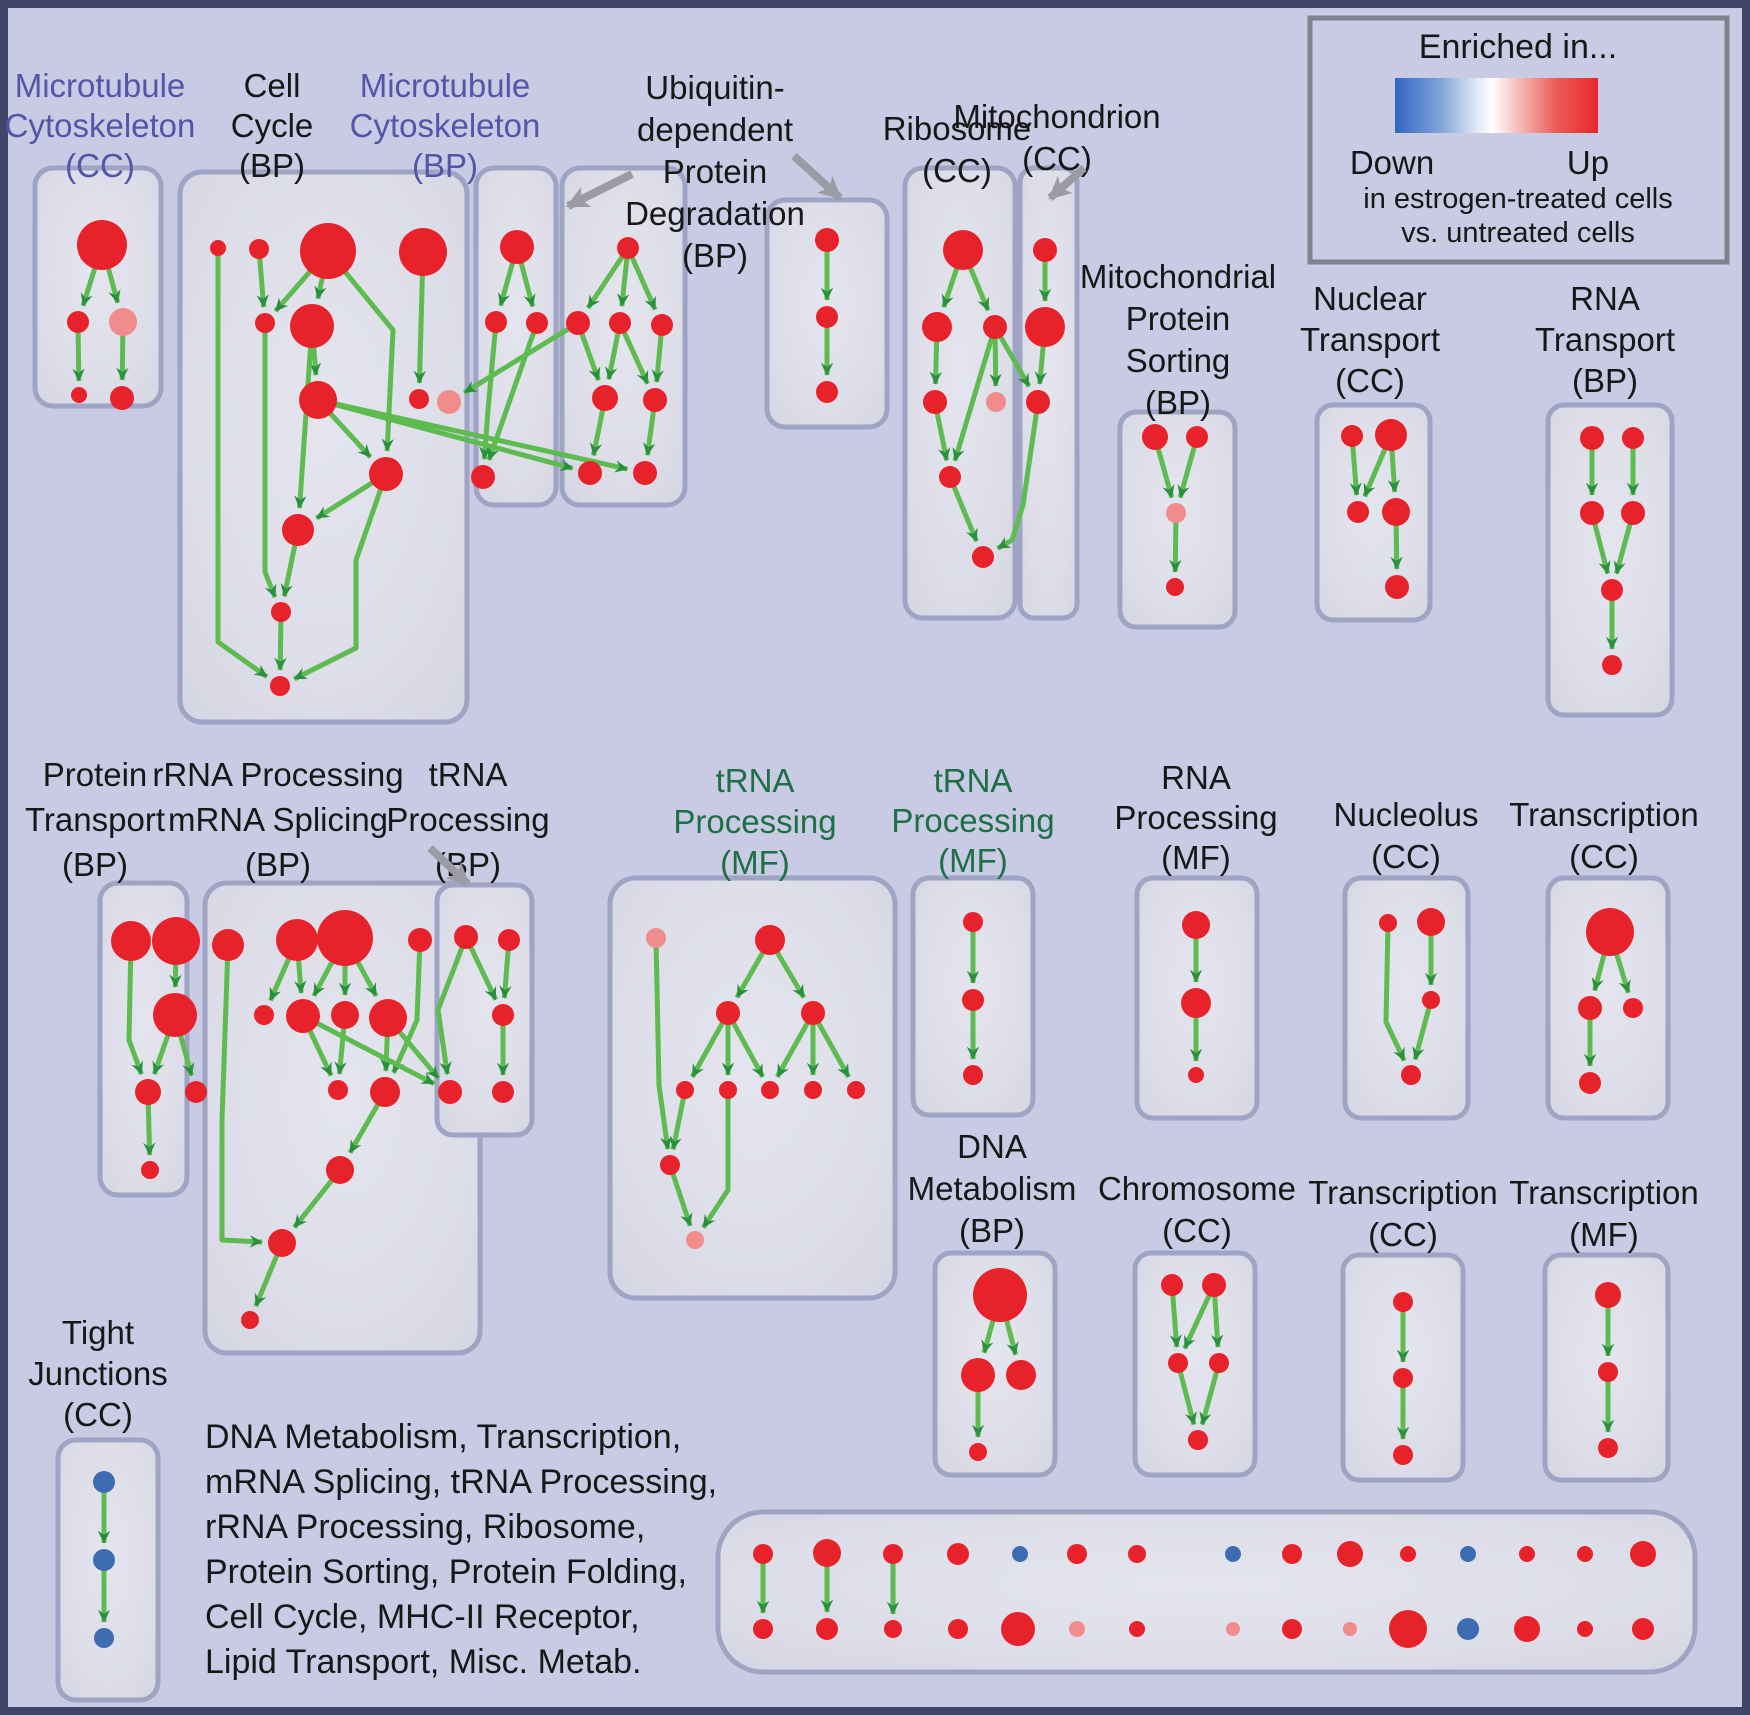  Describe the element at coordinates (1206, 1592) in the screenshot. I see `cluster-box-misc` at that location.